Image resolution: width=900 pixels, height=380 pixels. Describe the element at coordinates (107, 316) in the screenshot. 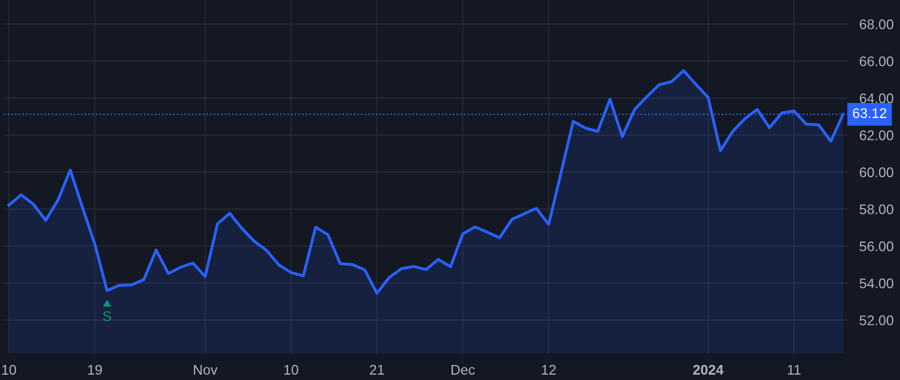

I see `annotation: S` at that location.